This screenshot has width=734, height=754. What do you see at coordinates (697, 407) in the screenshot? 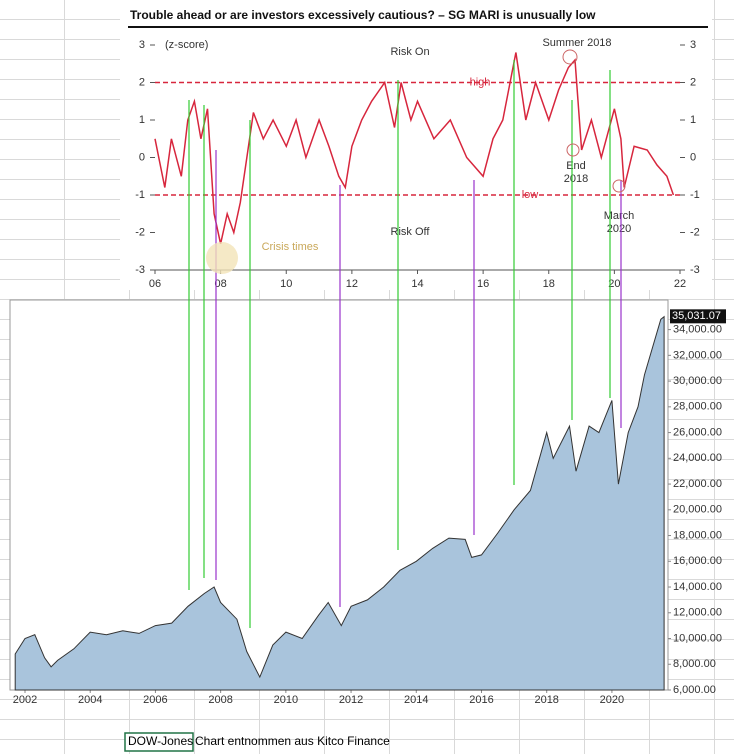
I see `y-tick-label: 28,000.00` at bounding box center [697, 407].